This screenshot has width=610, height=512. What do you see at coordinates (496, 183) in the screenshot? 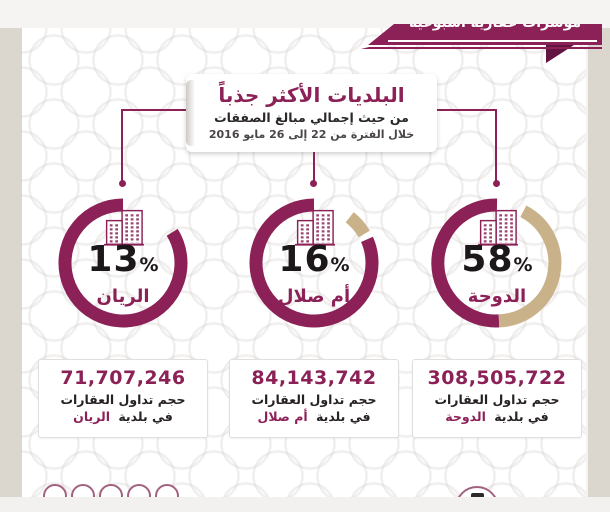
I see `connector-right-dot` at bounding box center [496, 183].